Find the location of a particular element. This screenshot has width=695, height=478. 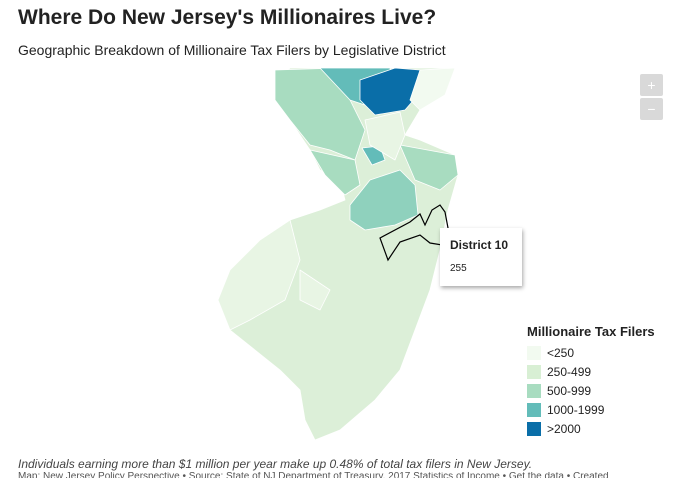

legend-label: 250-499 is located at coordinates (569, 371).